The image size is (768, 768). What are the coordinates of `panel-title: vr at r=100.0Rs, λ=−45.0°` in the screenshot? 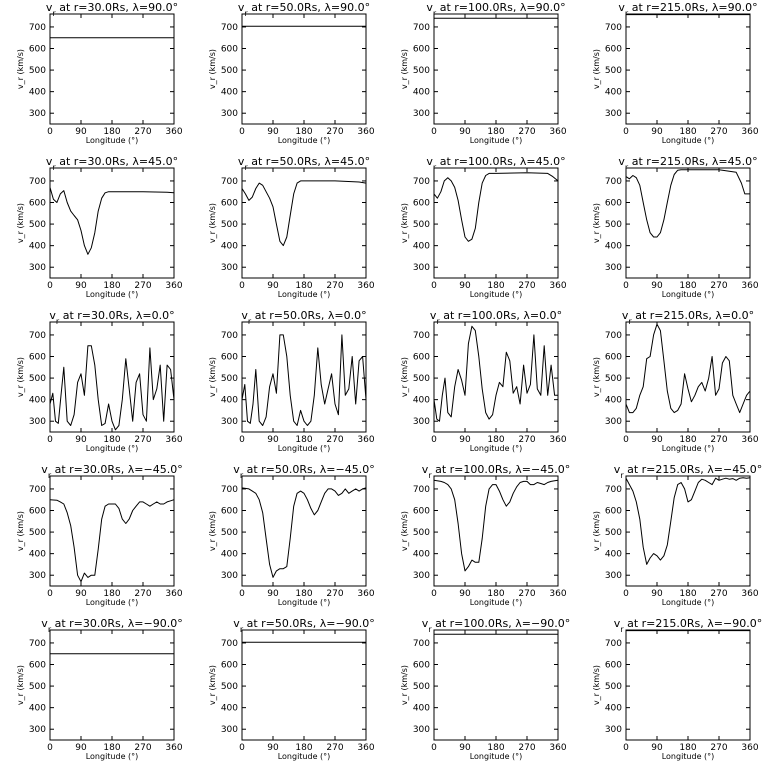 It's located at (496, 471).